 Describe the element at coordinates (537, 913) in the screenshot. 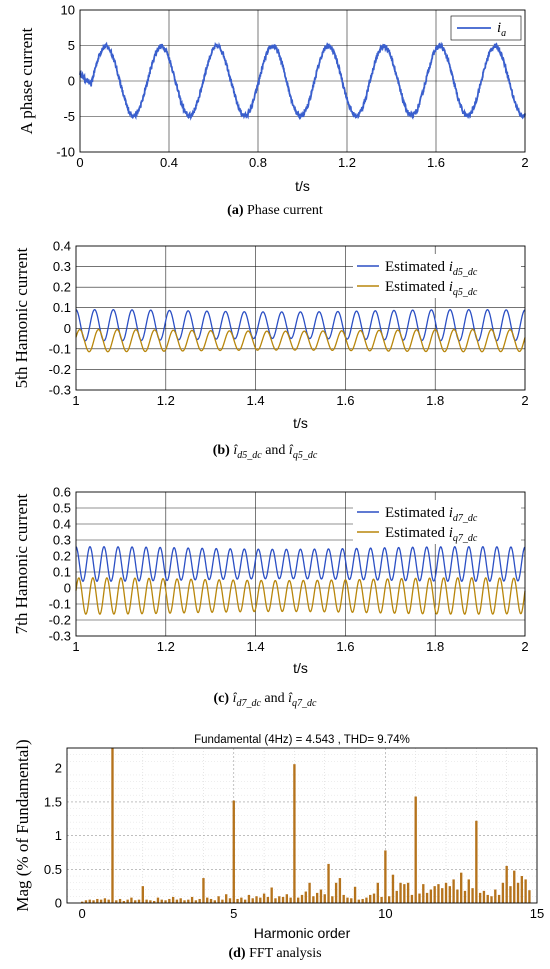

I see `x-tick-label: 15` at that location.